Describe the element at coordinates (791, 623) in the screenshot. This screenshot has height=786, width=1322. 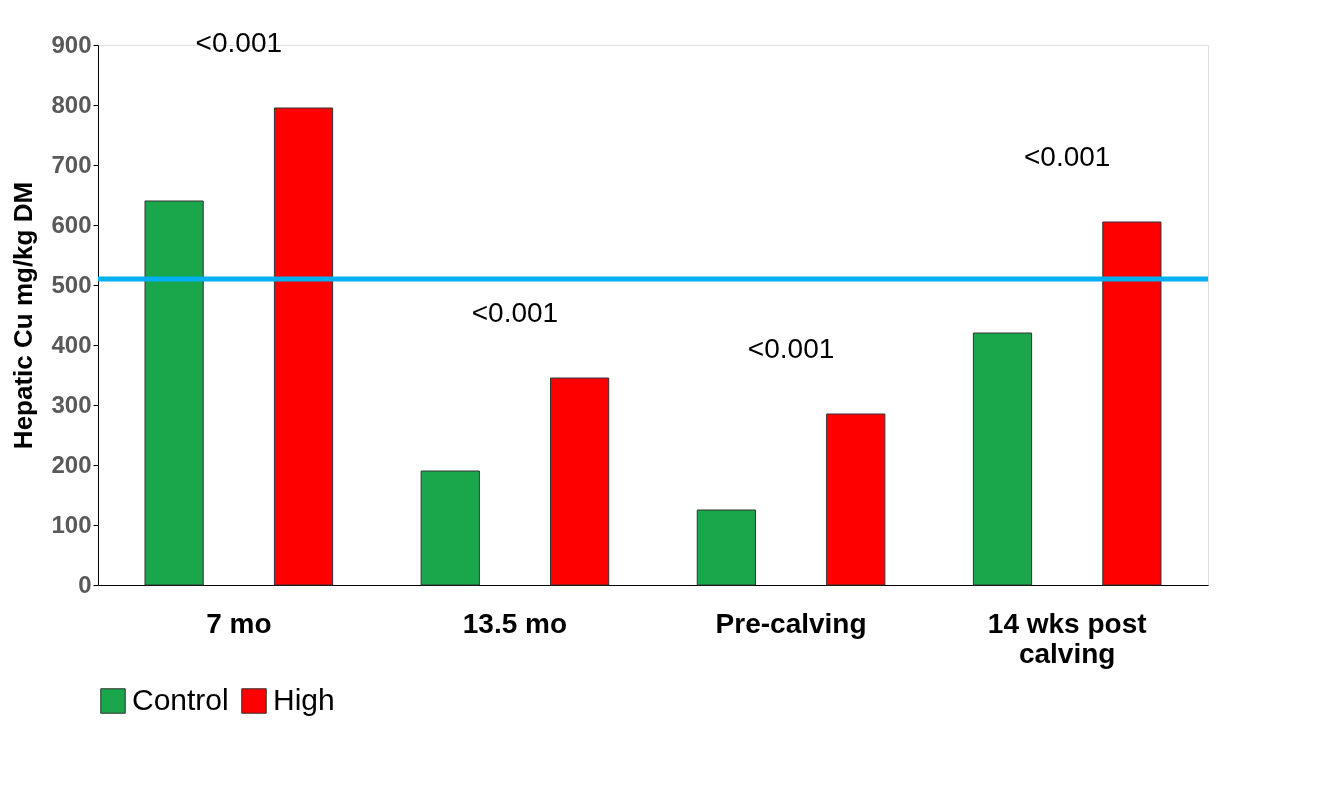
I see `x-tick-label: Pre-calving` at that location.